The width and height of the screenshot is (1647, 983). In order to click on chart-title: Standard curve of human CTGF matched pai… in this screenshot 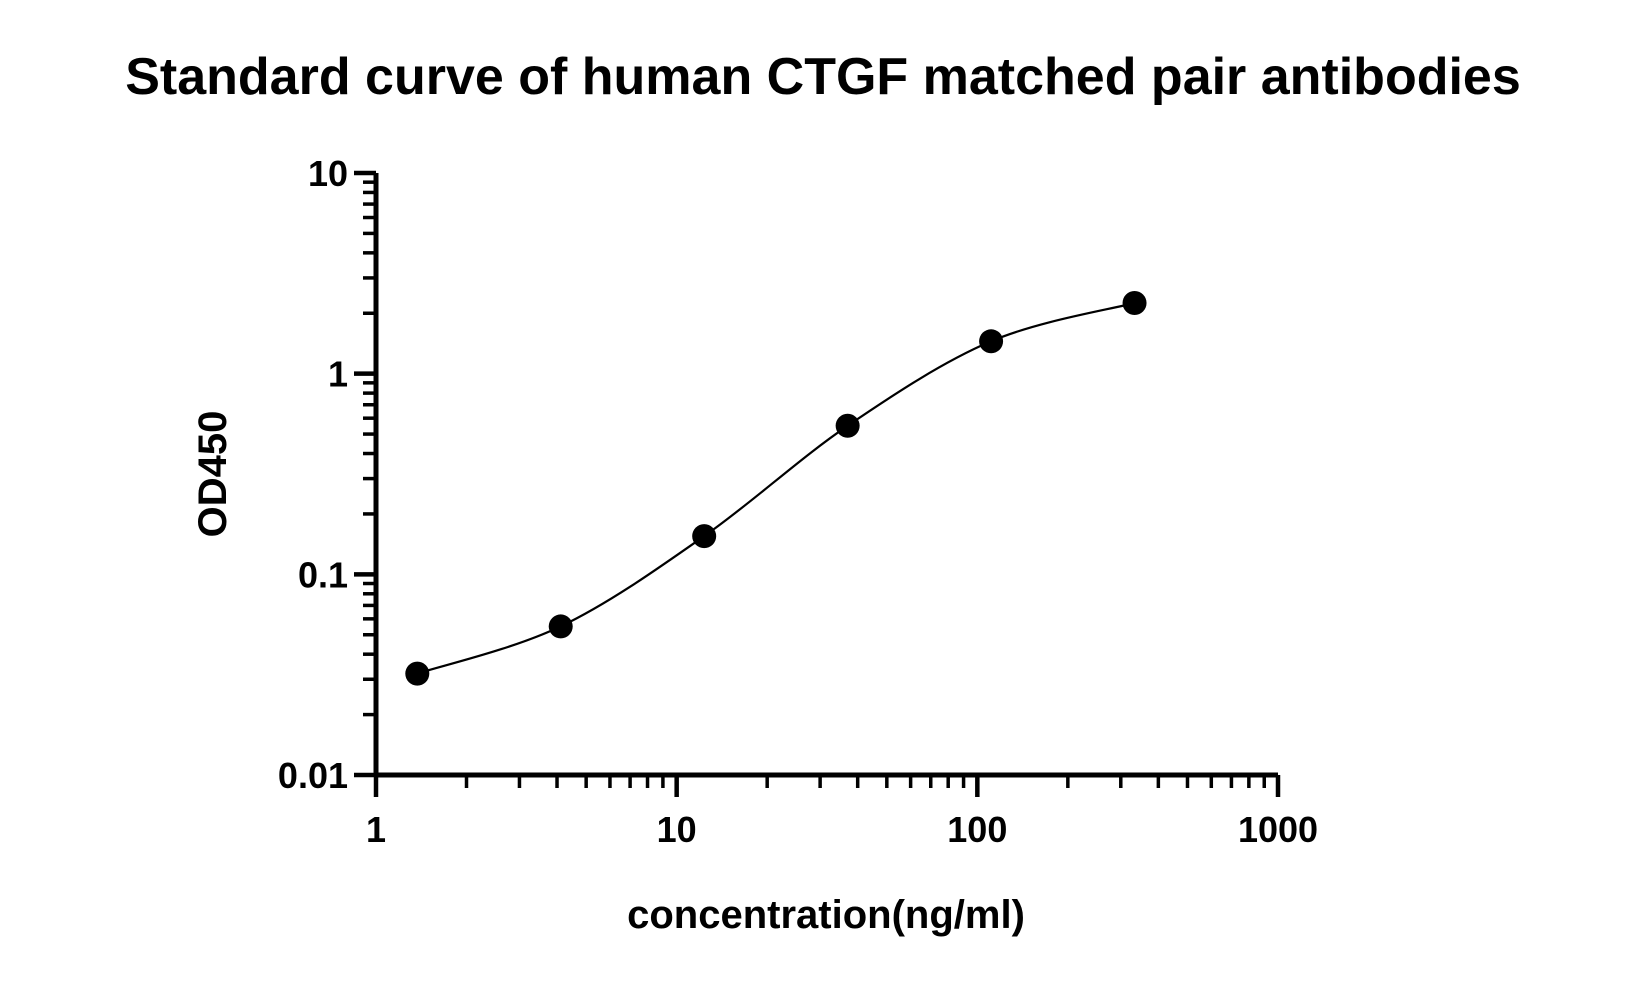, I will do `click(823, 77)`.